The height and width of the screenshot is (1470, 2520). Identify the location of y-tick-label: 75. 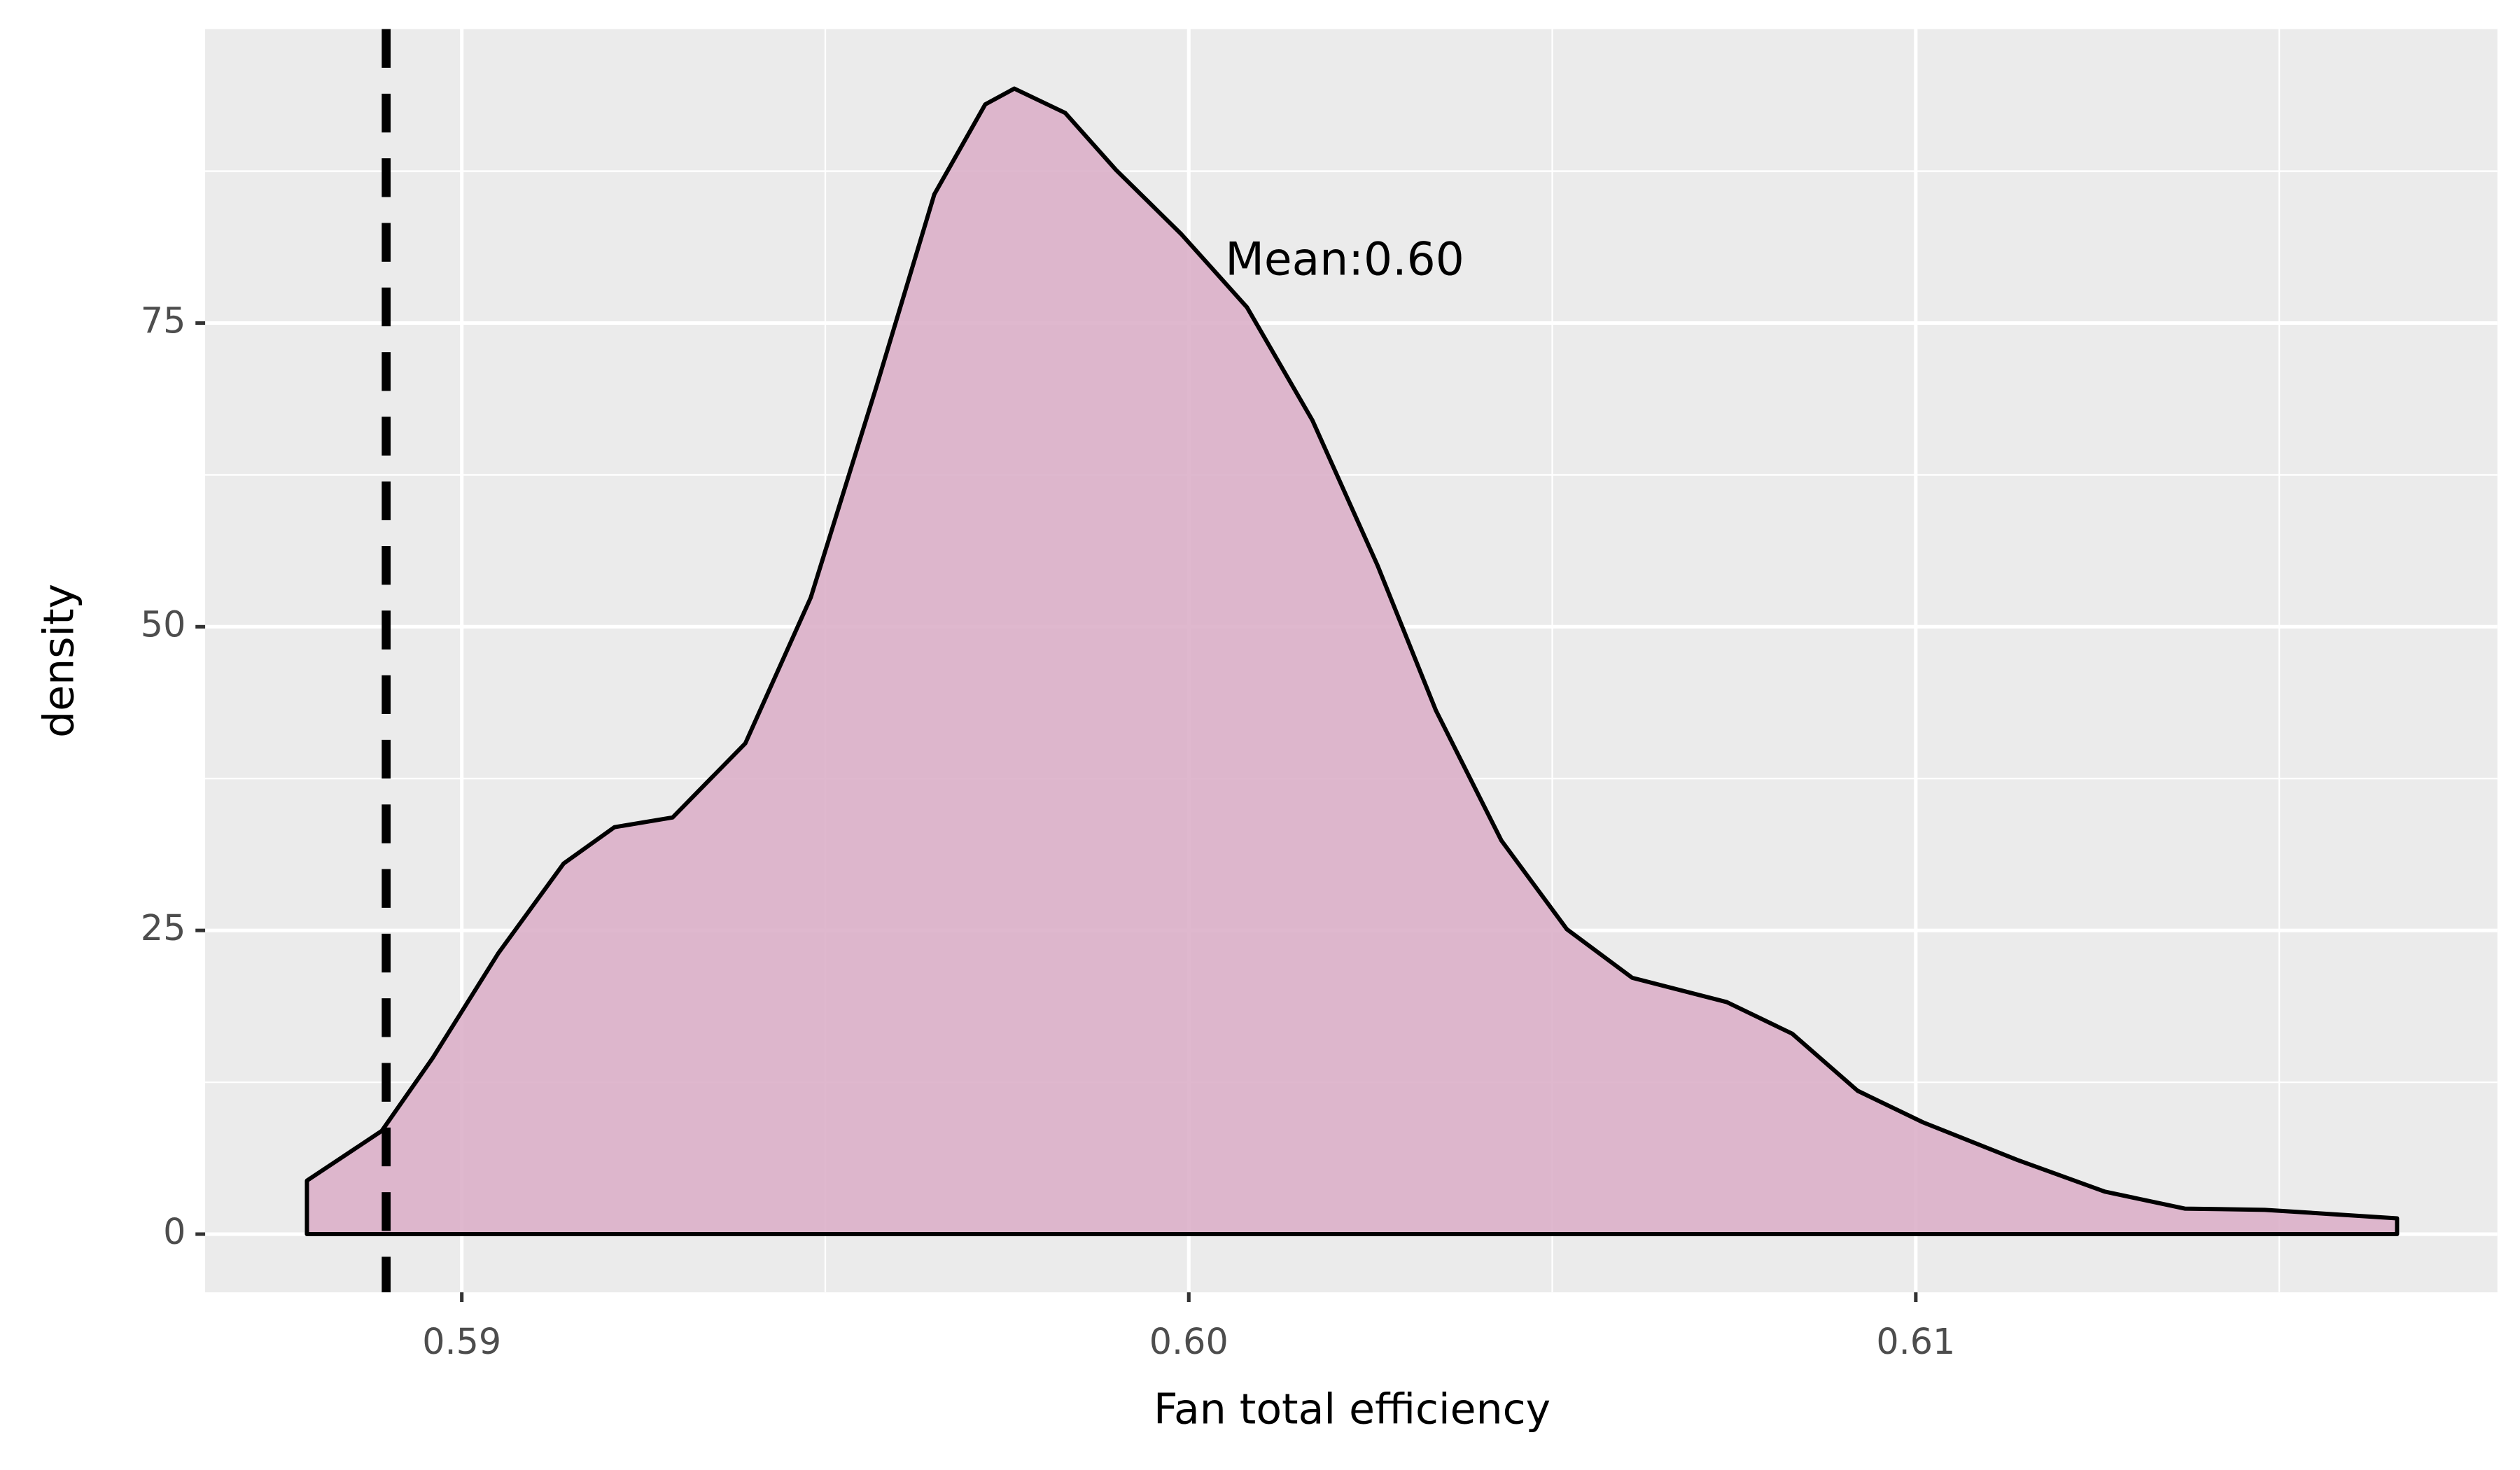
(163, 320).